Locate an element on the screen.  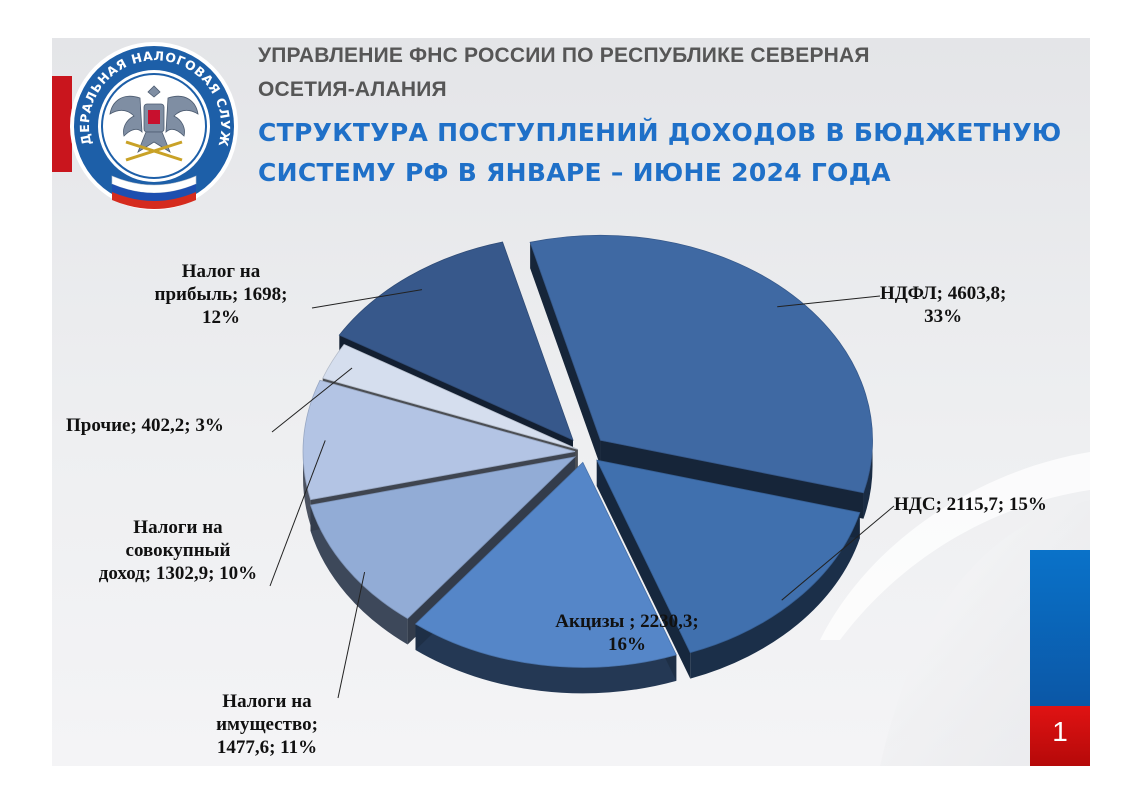
data-label-text: НДФЛ; 4603,8; is located at coordinates (943, 293).